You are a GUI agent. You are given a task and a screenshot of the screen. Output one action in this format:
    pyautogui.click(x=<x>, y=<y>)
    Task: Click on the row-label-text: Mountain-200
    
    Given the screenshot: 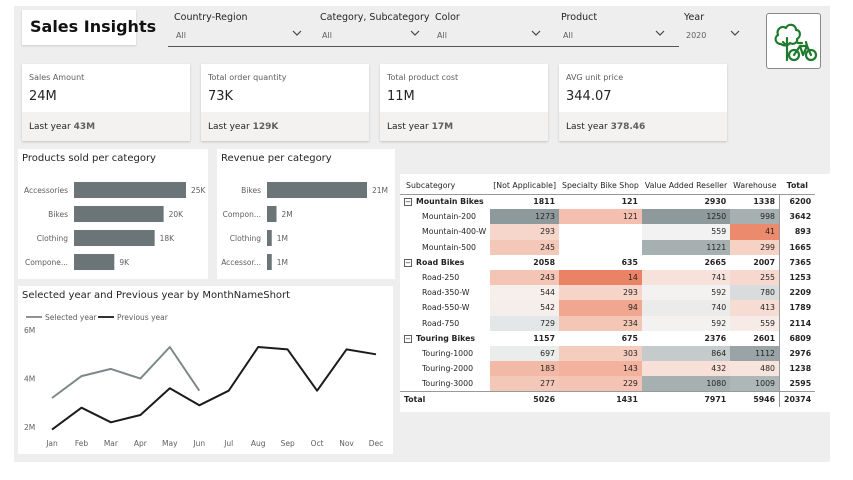 What is the action you would take?
    pyautogui.click(x=449, y=217)
    